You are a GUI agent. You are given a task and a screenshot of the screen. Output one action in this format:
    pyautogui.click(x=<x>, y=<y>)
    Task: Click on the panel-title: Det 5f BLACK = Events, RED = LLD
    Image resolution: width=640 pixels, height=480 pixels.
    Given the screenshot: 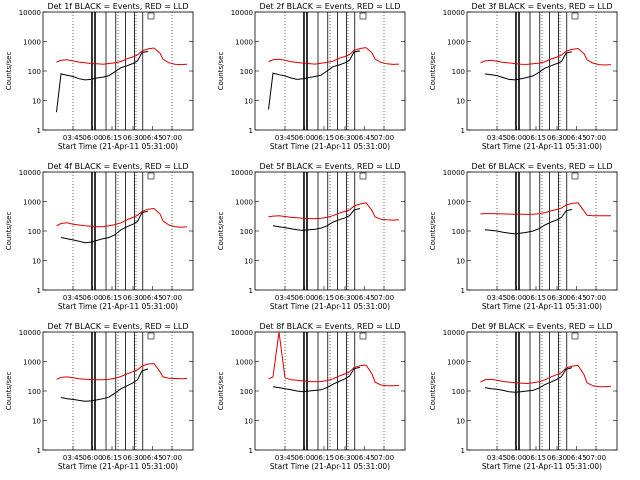 What is the action you would take?
    pyautogui.click(x=329, y=166)
    